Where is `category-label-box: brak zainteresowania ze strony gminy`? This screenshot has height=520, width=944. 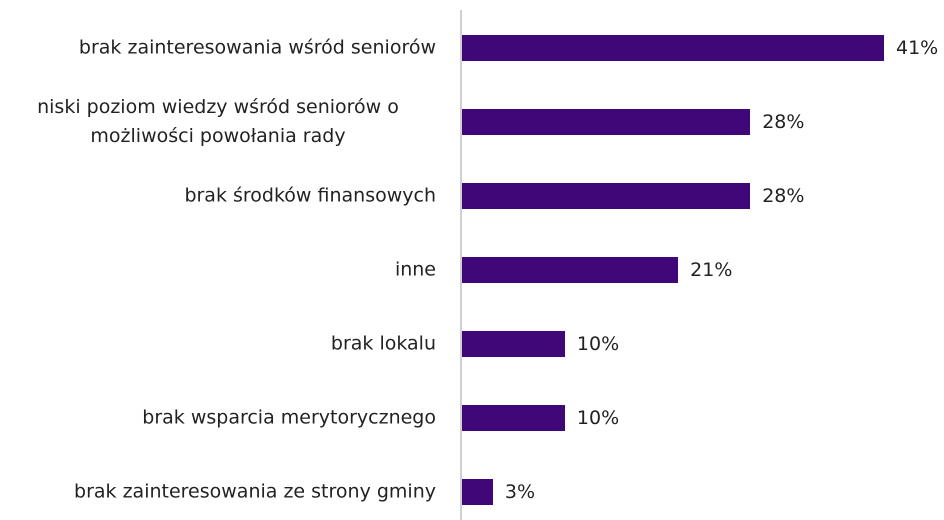
category-label-box: brak zainteresowania ze strony gminy is located at coordinates (218, 492).